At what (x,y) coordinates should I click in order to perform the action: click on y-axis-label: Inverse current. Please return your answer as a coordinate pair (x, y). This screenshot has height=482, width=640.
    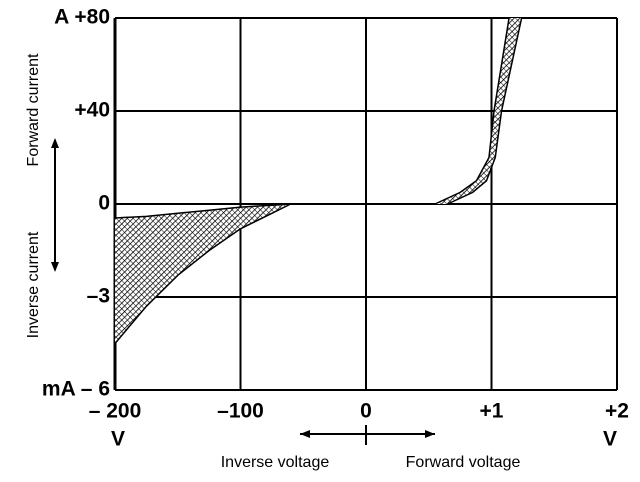
    Looking at the image, I should click on (33, 284).